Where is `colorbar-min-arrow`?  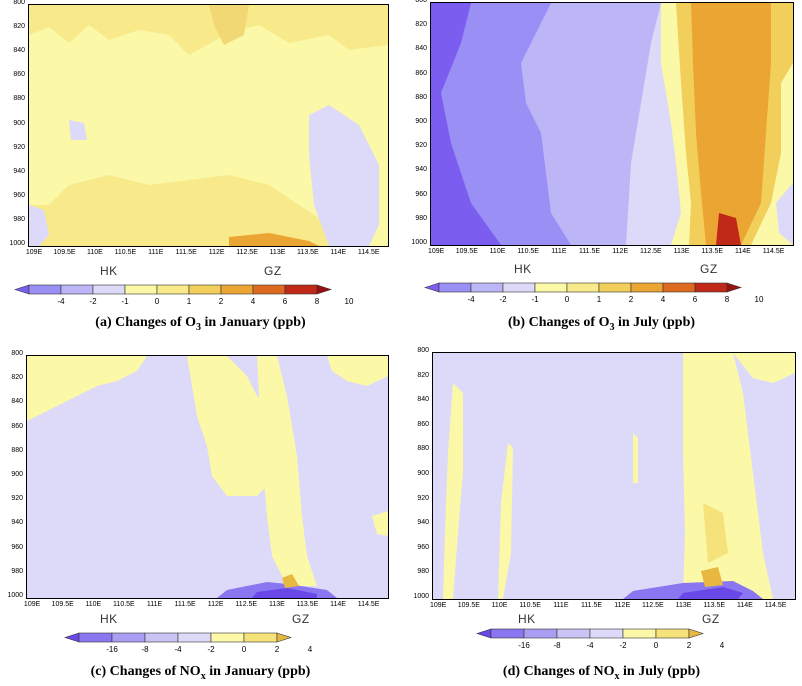 colorbar-min-arrow is located at coordinates (72, 637).